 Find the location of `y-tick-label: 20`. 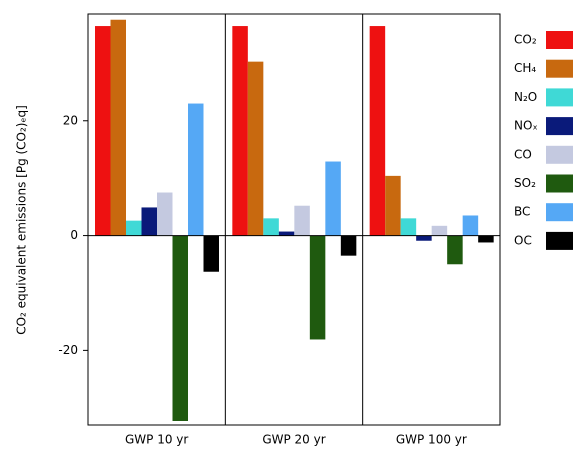

y-tick-label: 20 is located at coordinates (70, 120).